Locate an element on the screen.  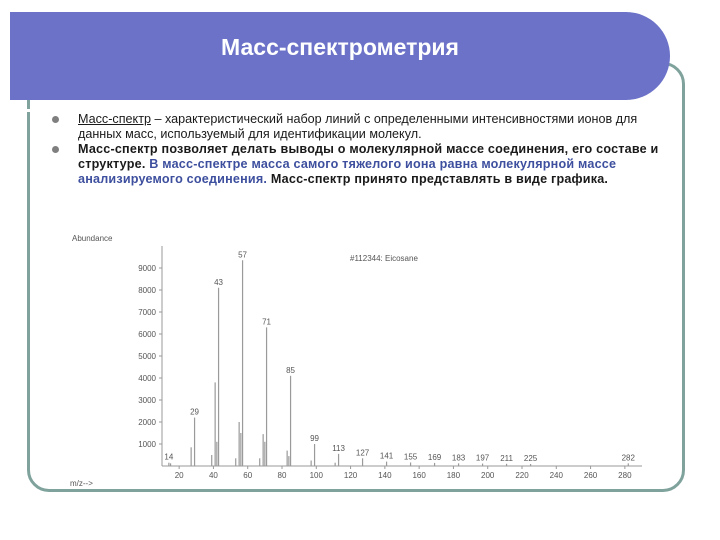
peak-label: 71 is located at coordinates (266, 321).